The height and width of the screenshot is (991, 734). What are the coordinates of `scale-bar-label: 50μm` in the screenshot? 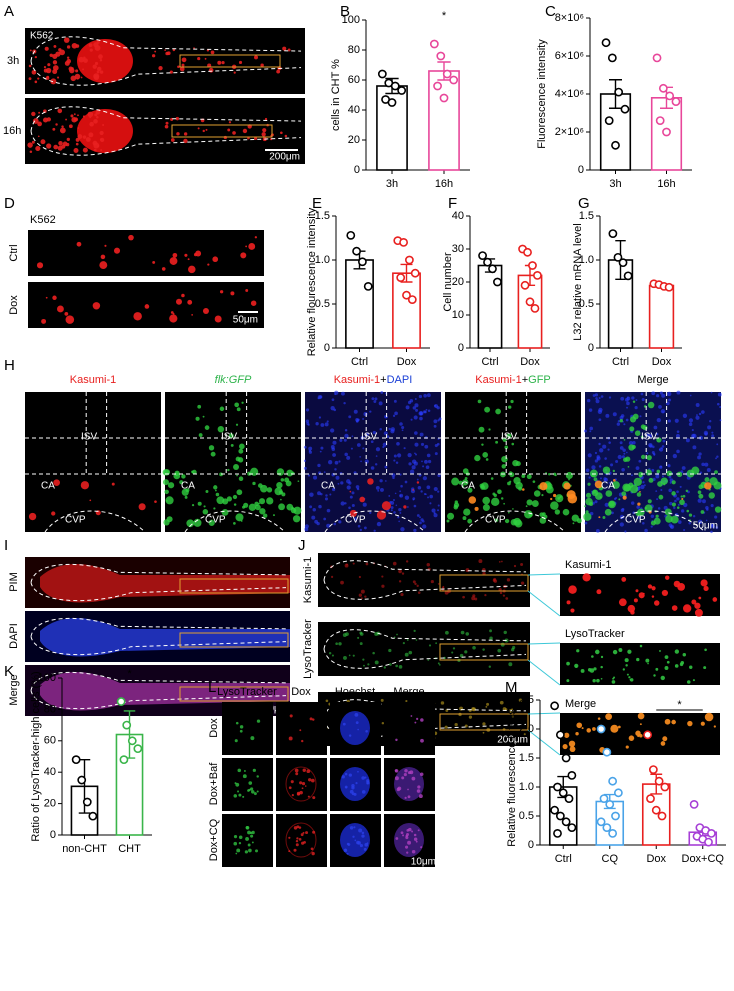 It's located at (705, 526).